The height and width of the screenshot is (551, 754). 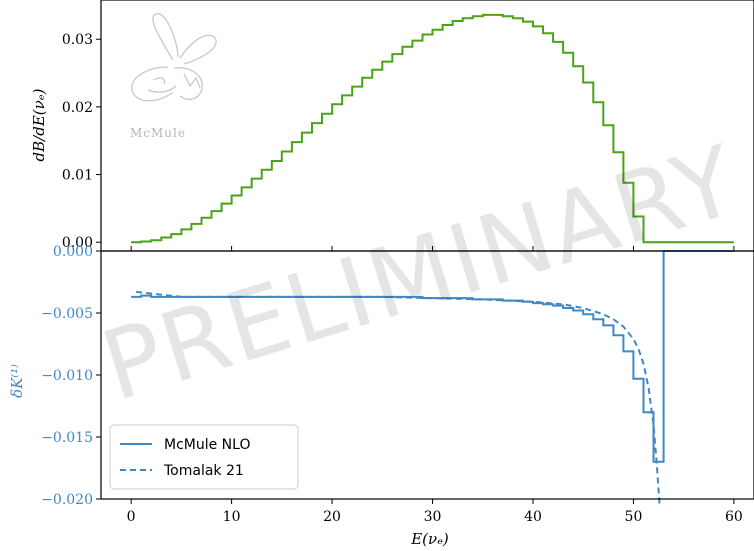 I want to click on top-y-tick-label: 0.01, so click(x=77, y=176).